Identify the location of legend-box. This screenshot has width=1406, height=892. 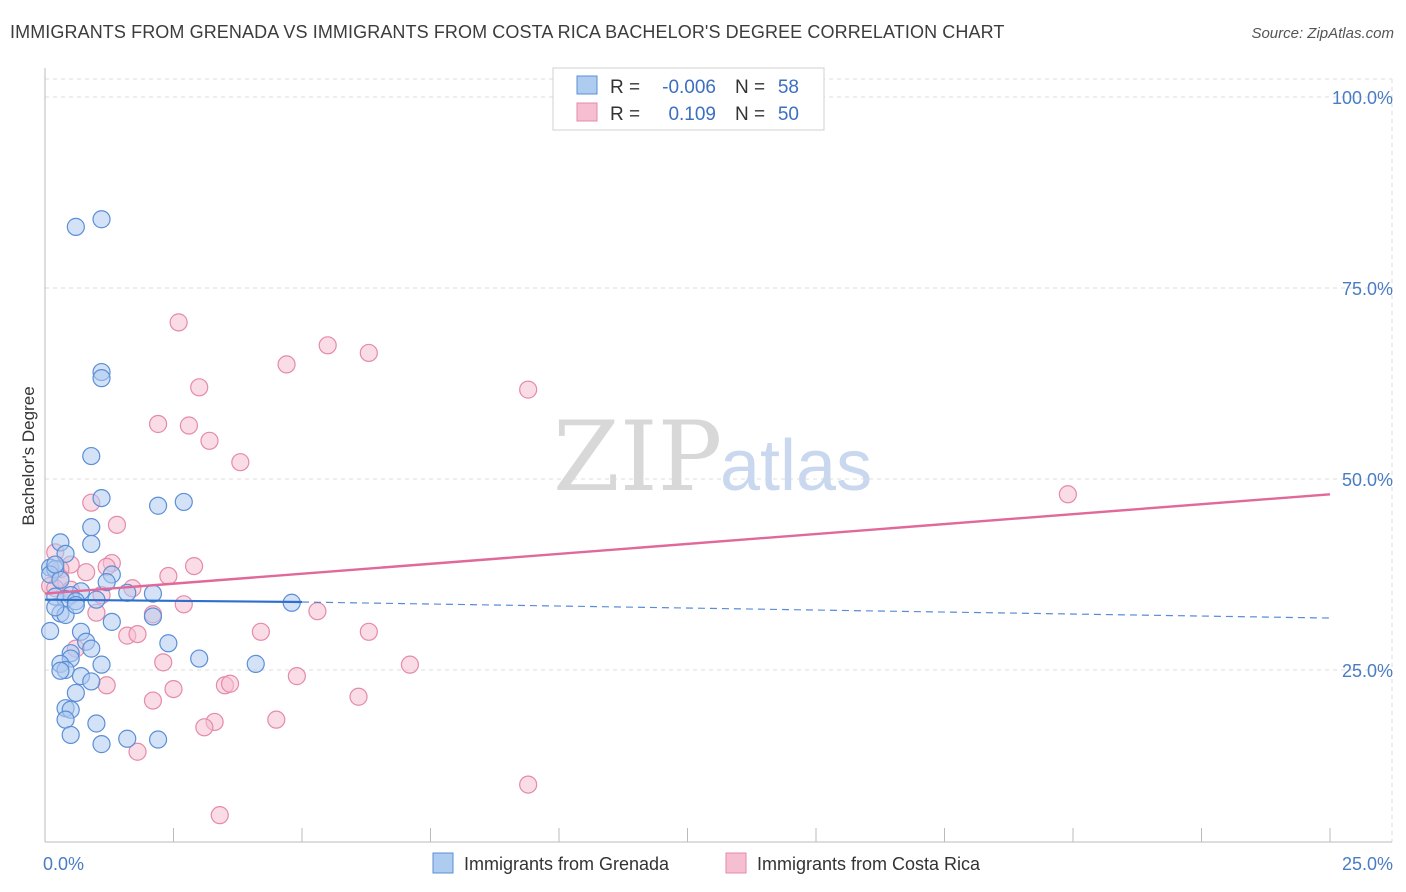
(688, 99).